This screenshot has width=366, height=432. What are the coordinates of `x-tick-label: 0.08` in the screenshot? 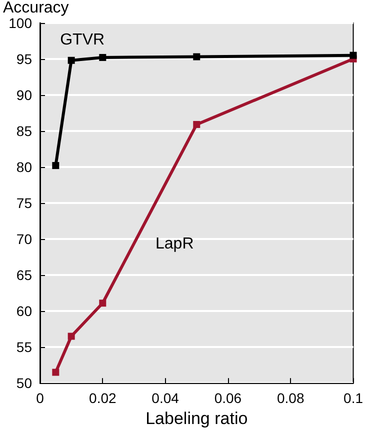 It's located at (290, 398).